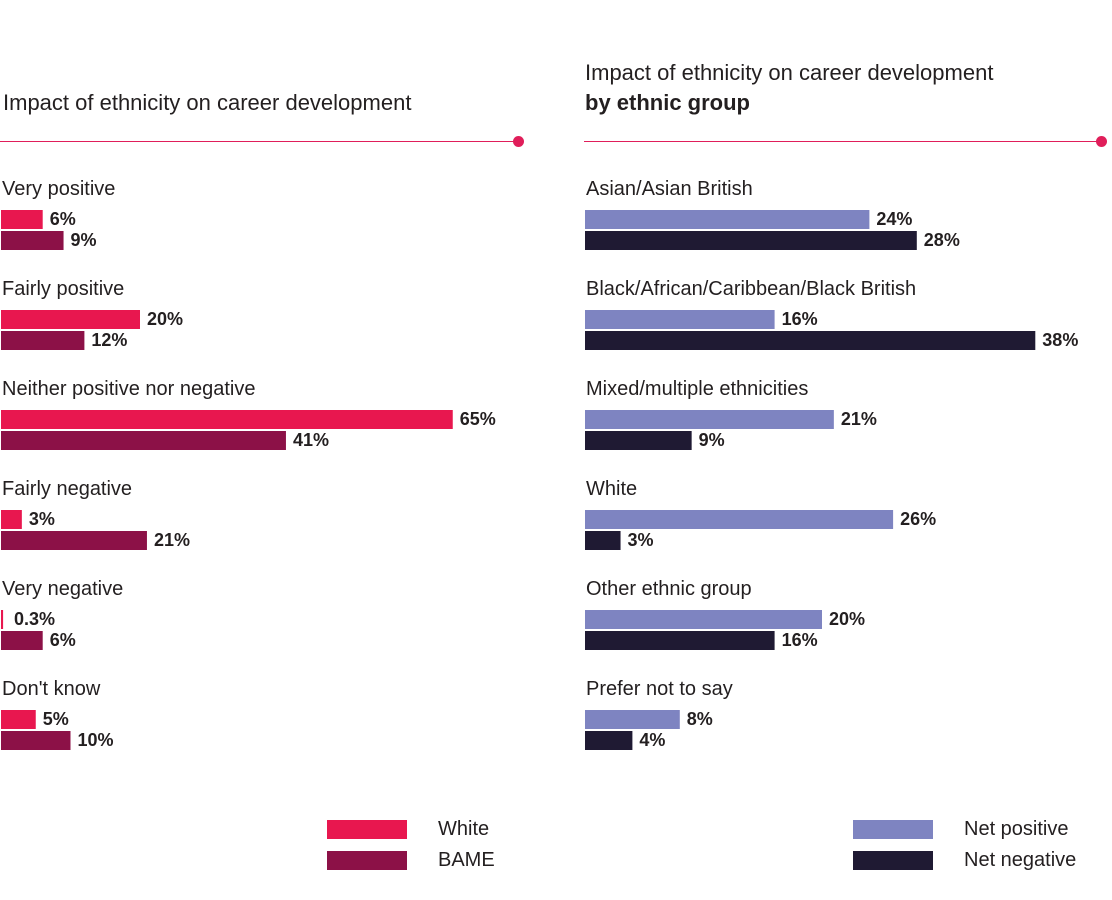 This screenshot has height=900, width=1112. Describe the element at coordinates (165, 319) in the screenshot. I see `data-label-white: 20%` at that location.